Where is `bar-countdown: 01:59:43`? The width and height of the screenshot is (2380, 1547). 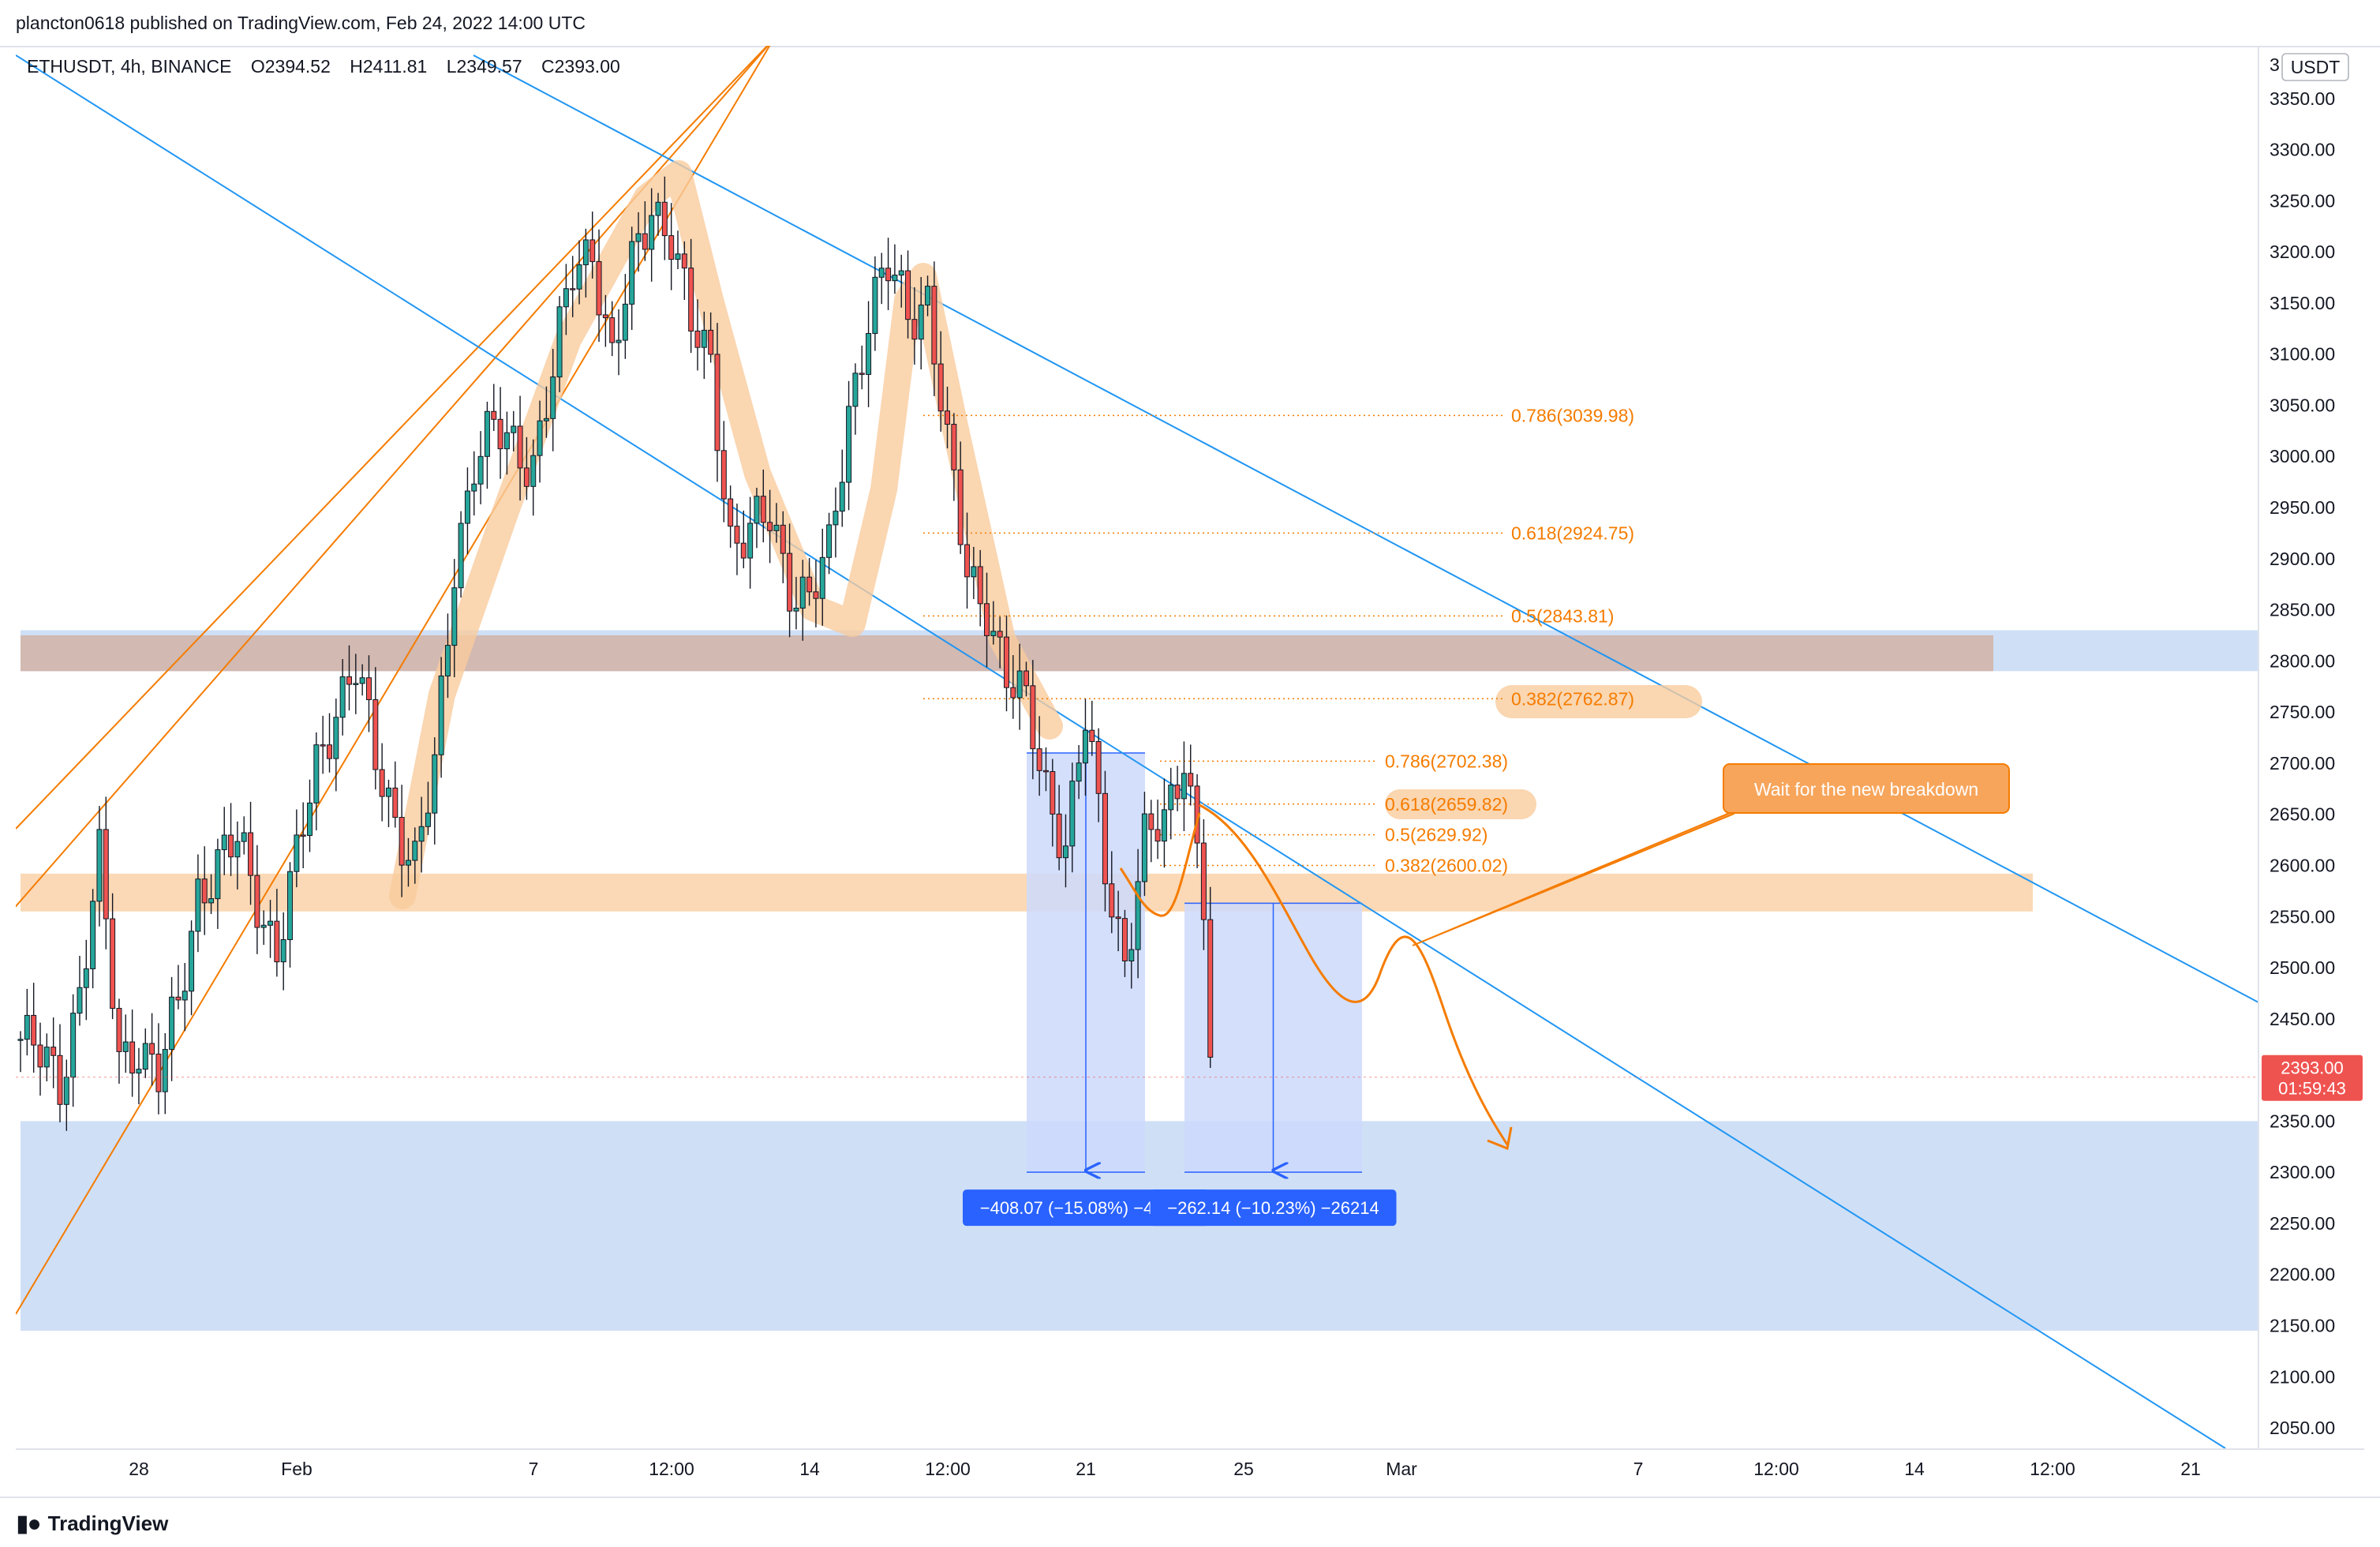 bar-countdown: 01:59:43 is located at coordinates (2312, 1089).